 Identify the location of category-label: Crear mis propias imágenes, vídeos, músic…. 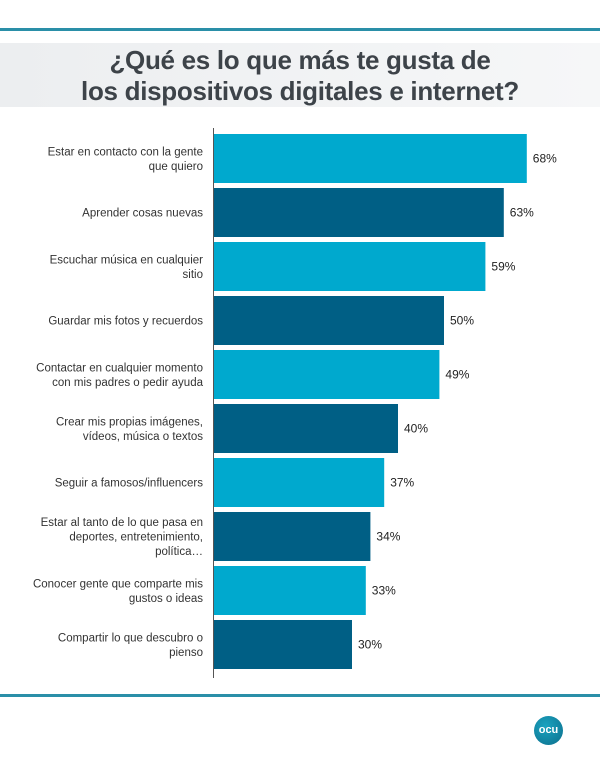
(129, 429).